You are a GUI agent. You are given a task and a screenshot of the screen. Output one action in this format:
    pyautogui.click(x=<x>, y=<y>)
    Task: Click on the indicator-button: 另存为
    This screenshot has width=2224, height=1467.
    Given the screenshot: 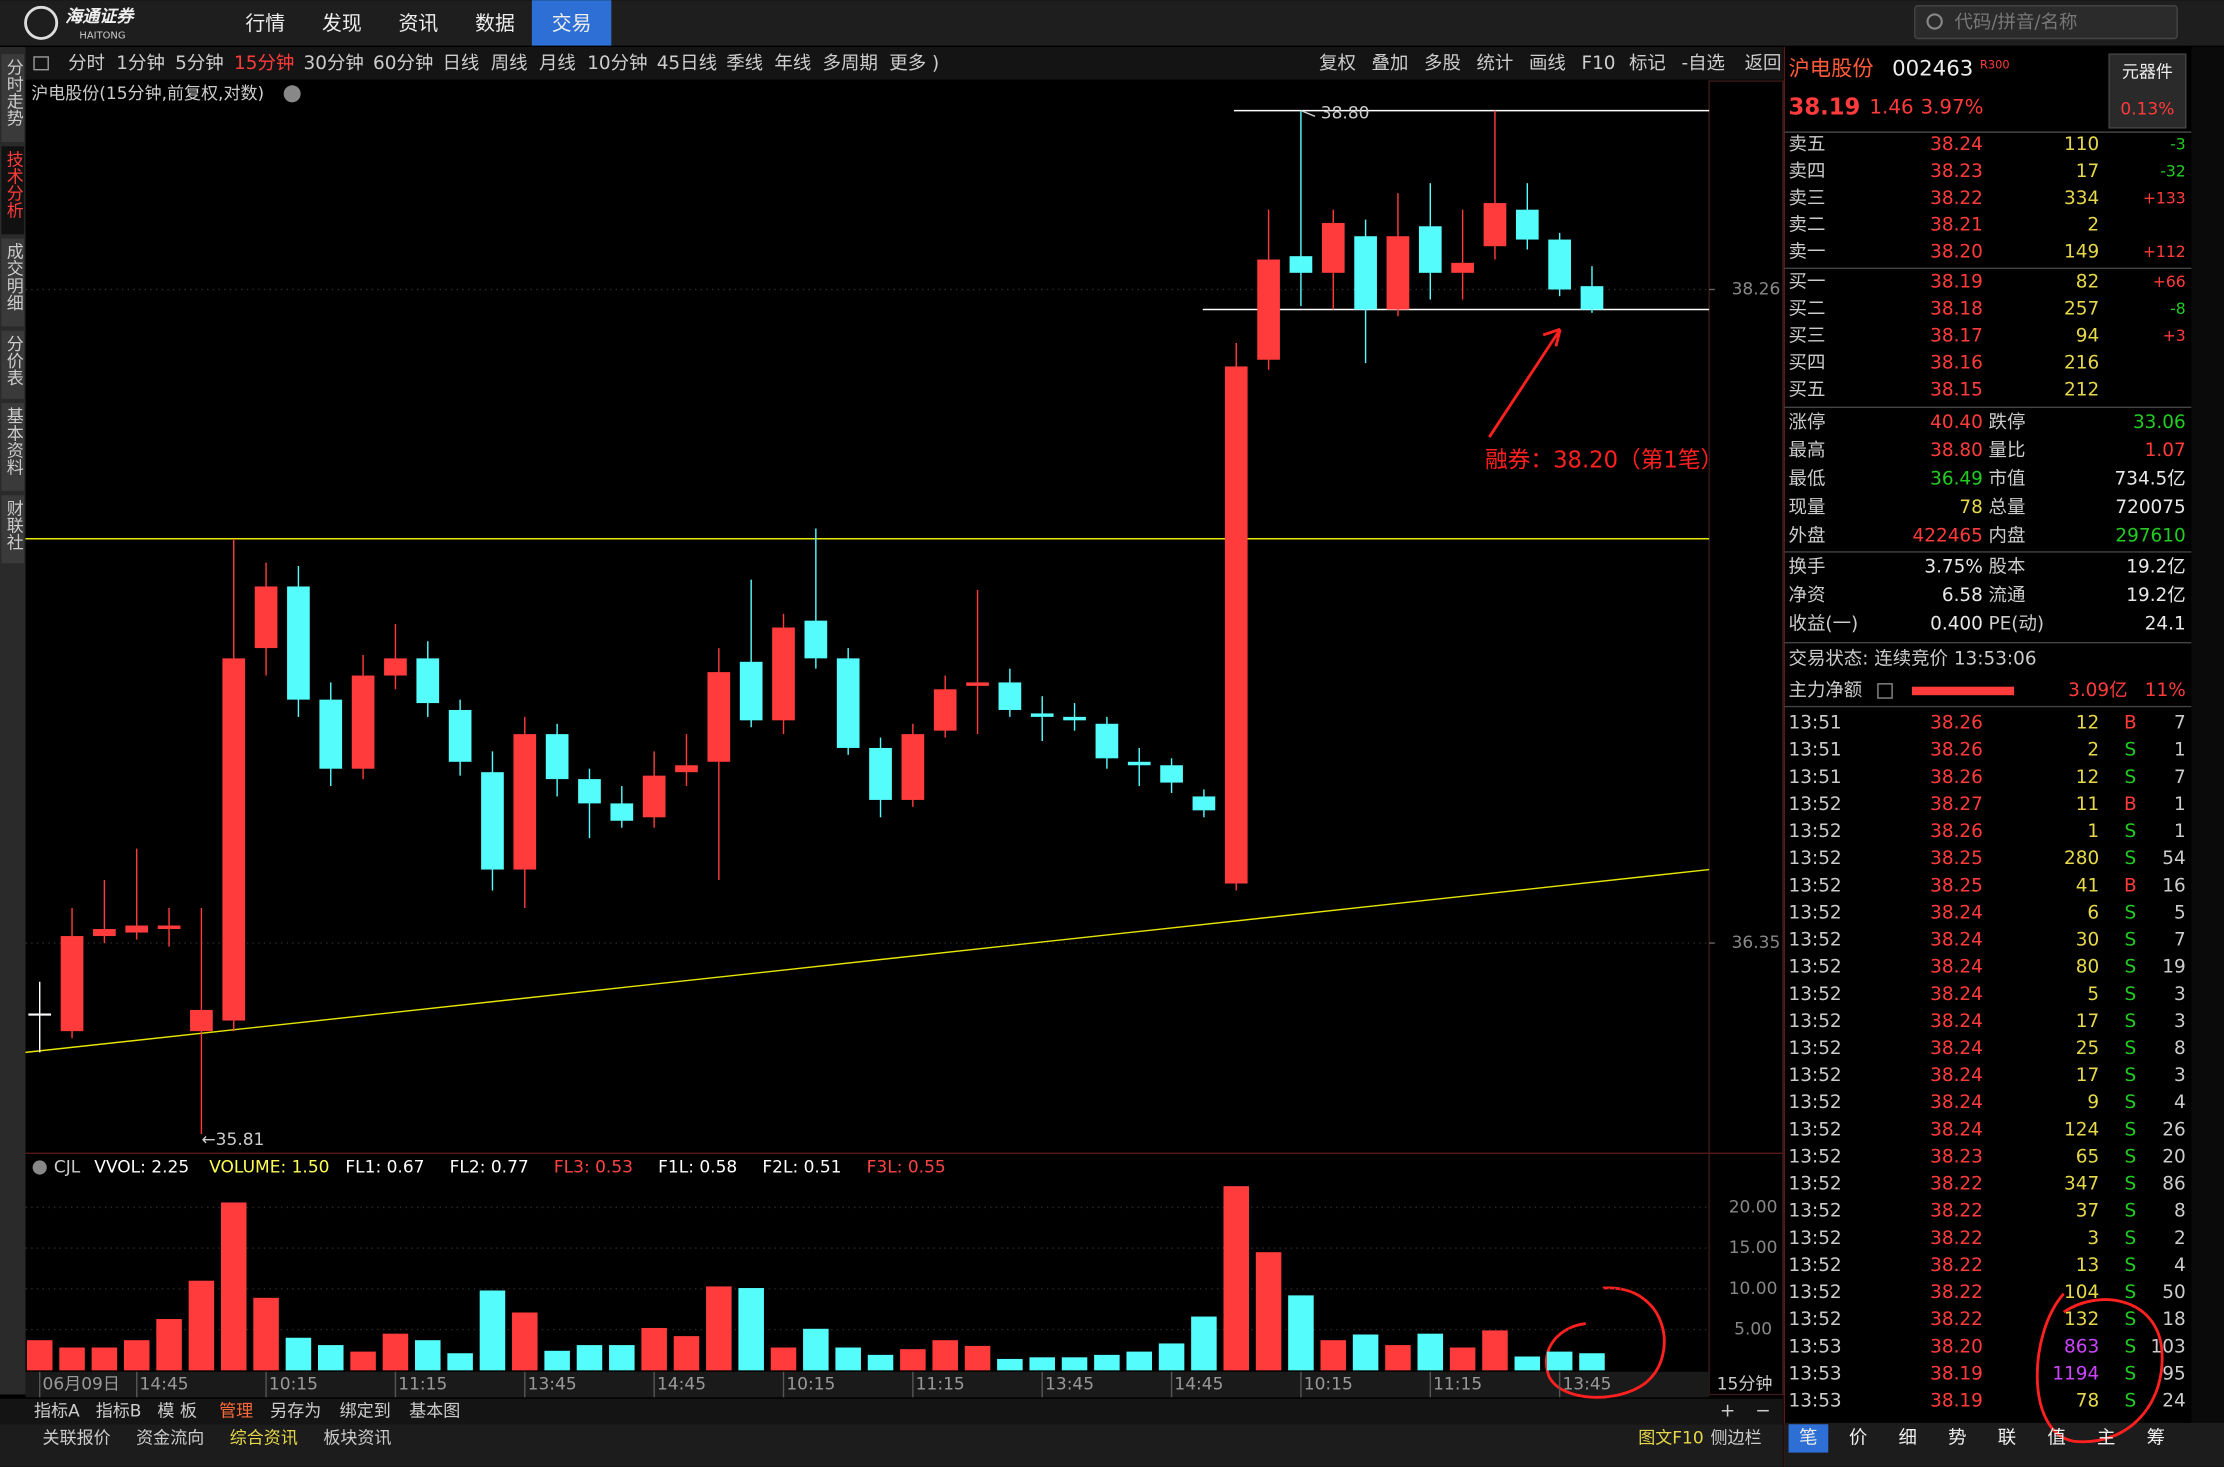 What is the action you would take?
    pyautogui.click(x=295, y=1411)
    